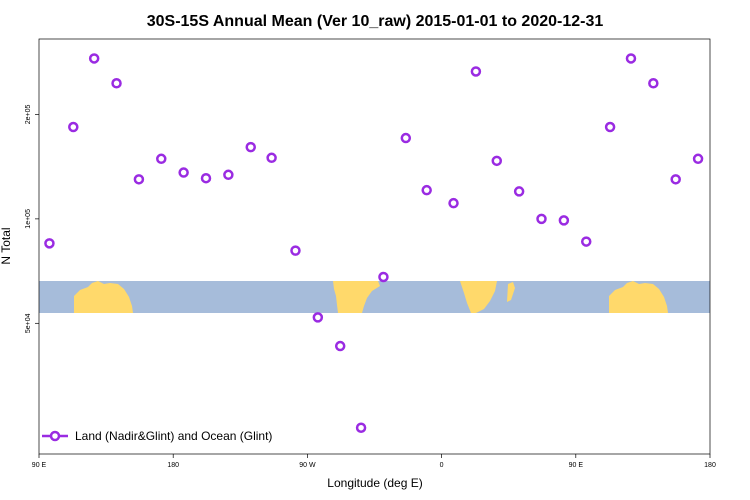 Image resolution: width=750 pixels, height=500 pixels. I want to click on y-tick-label: 1e+05, so click(28, 219).